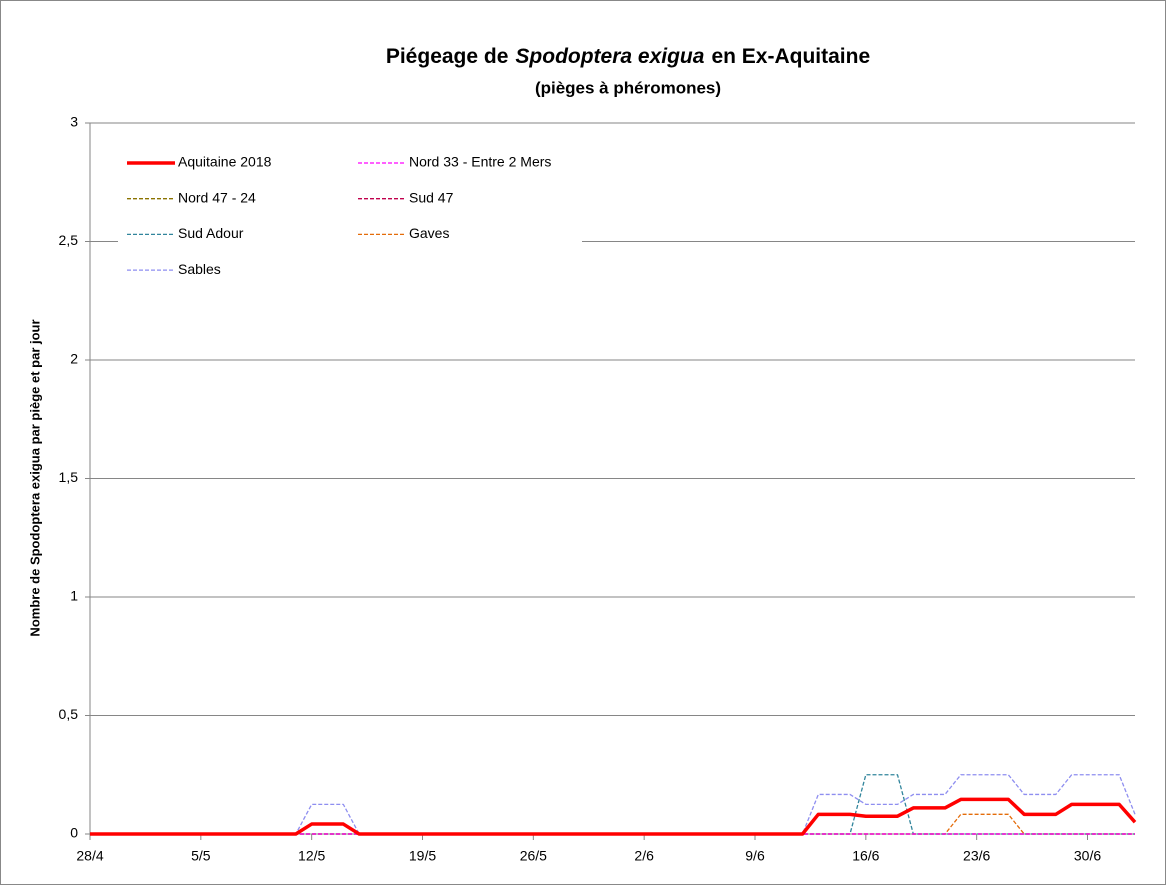  Describe the element at coordinates (865, 856) in the screenshot. I see `x-tick-label: 16/6` at that location.